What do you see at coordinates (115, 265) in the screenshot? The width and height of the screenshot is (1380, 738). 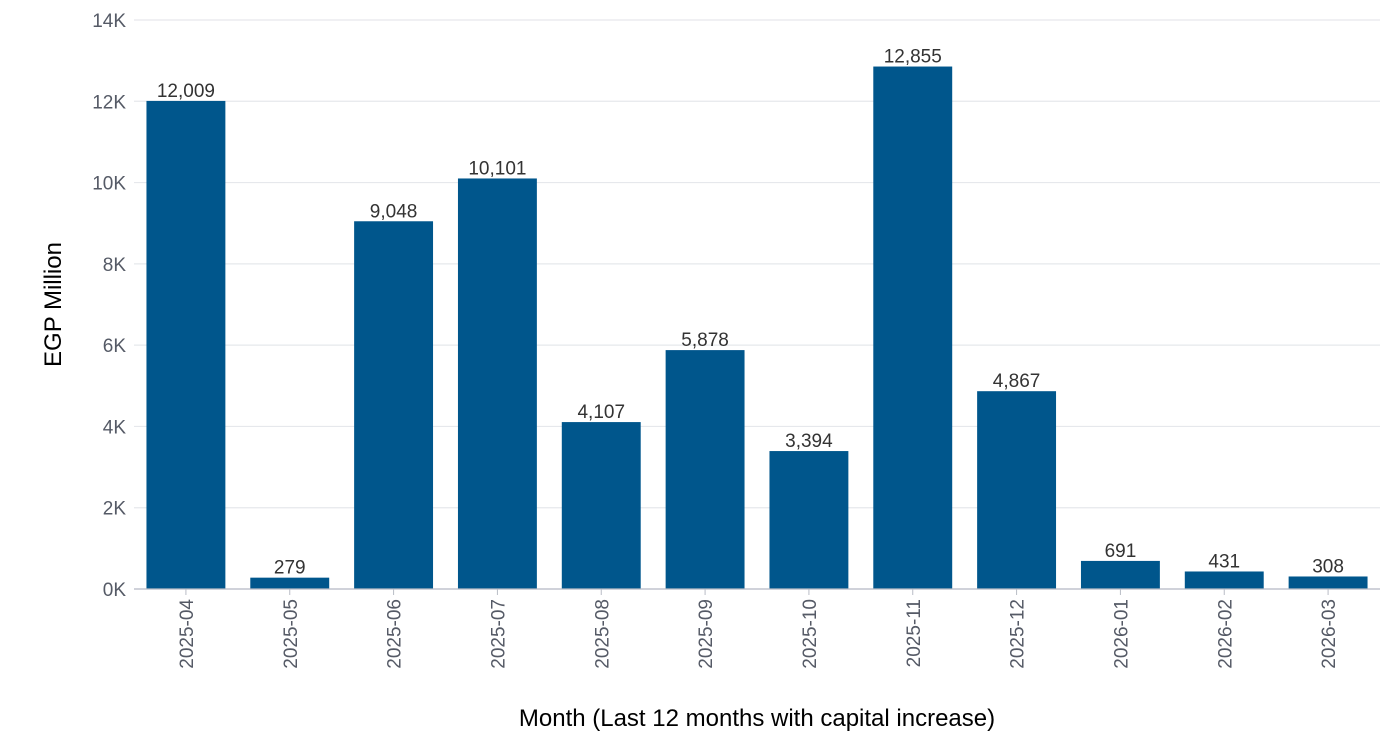 I see `y-tick-label: 8K` at bounding box center [115, 265].